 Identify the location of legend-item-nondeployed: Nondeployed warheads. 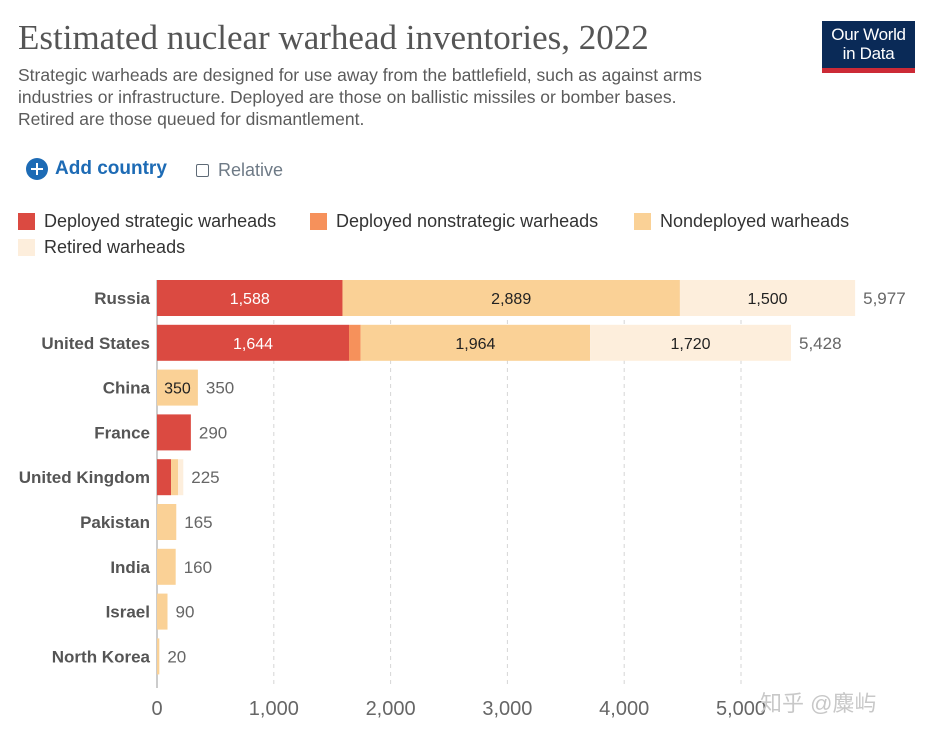
(741, 221).